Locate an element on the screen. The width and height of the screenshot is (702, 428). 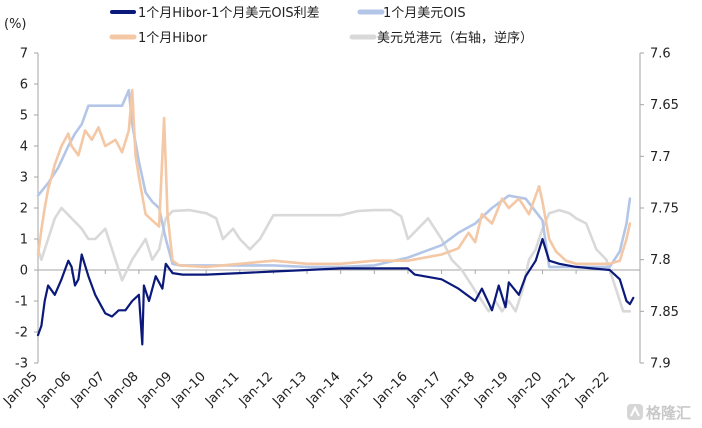
x-tick-label: Jan-22 is located at coordinates (592, 389).